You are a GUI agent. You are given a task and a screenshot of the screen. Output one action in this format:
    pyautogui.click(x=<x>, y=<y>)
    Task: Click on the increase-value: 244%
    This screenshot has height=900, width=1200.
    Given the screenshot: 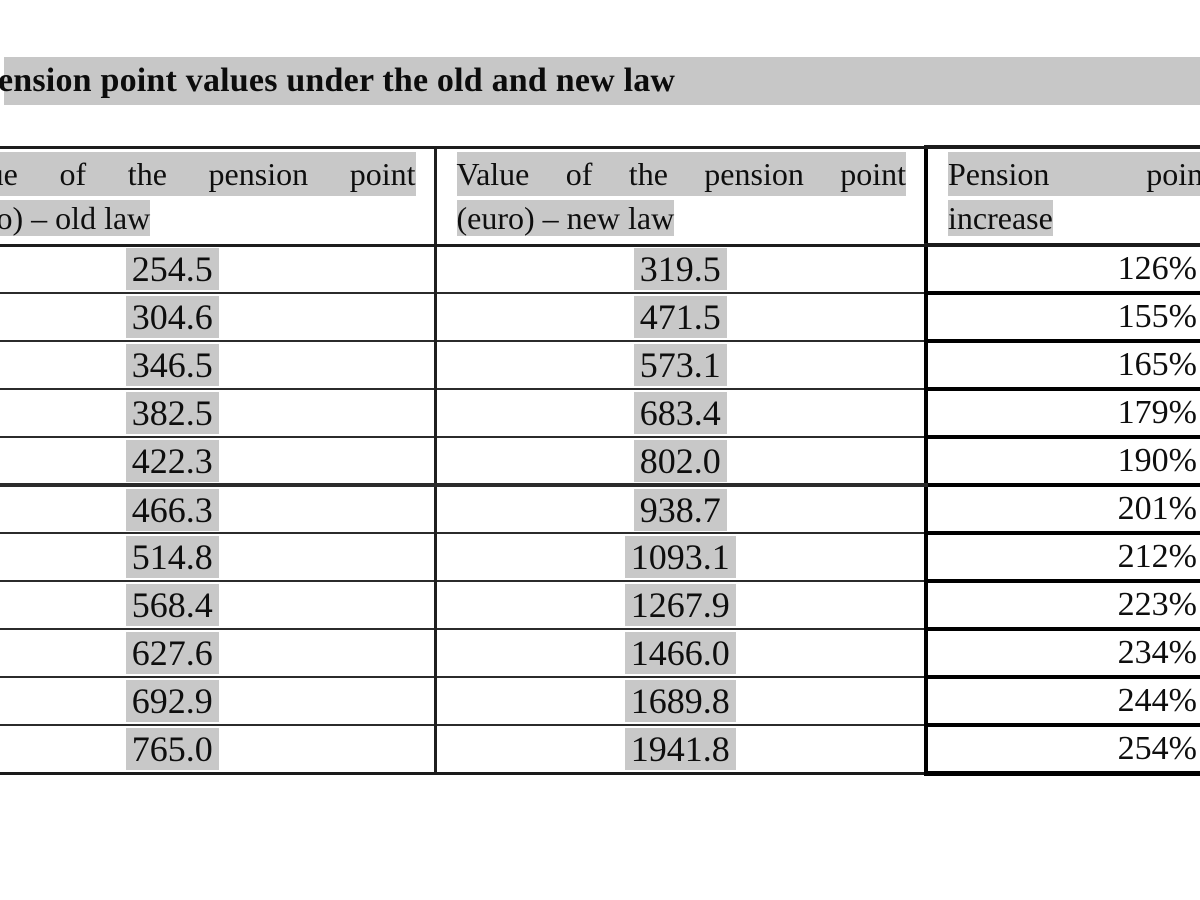 What is the action you would take?
    pyautogui.click(x=1157, y=700)
    